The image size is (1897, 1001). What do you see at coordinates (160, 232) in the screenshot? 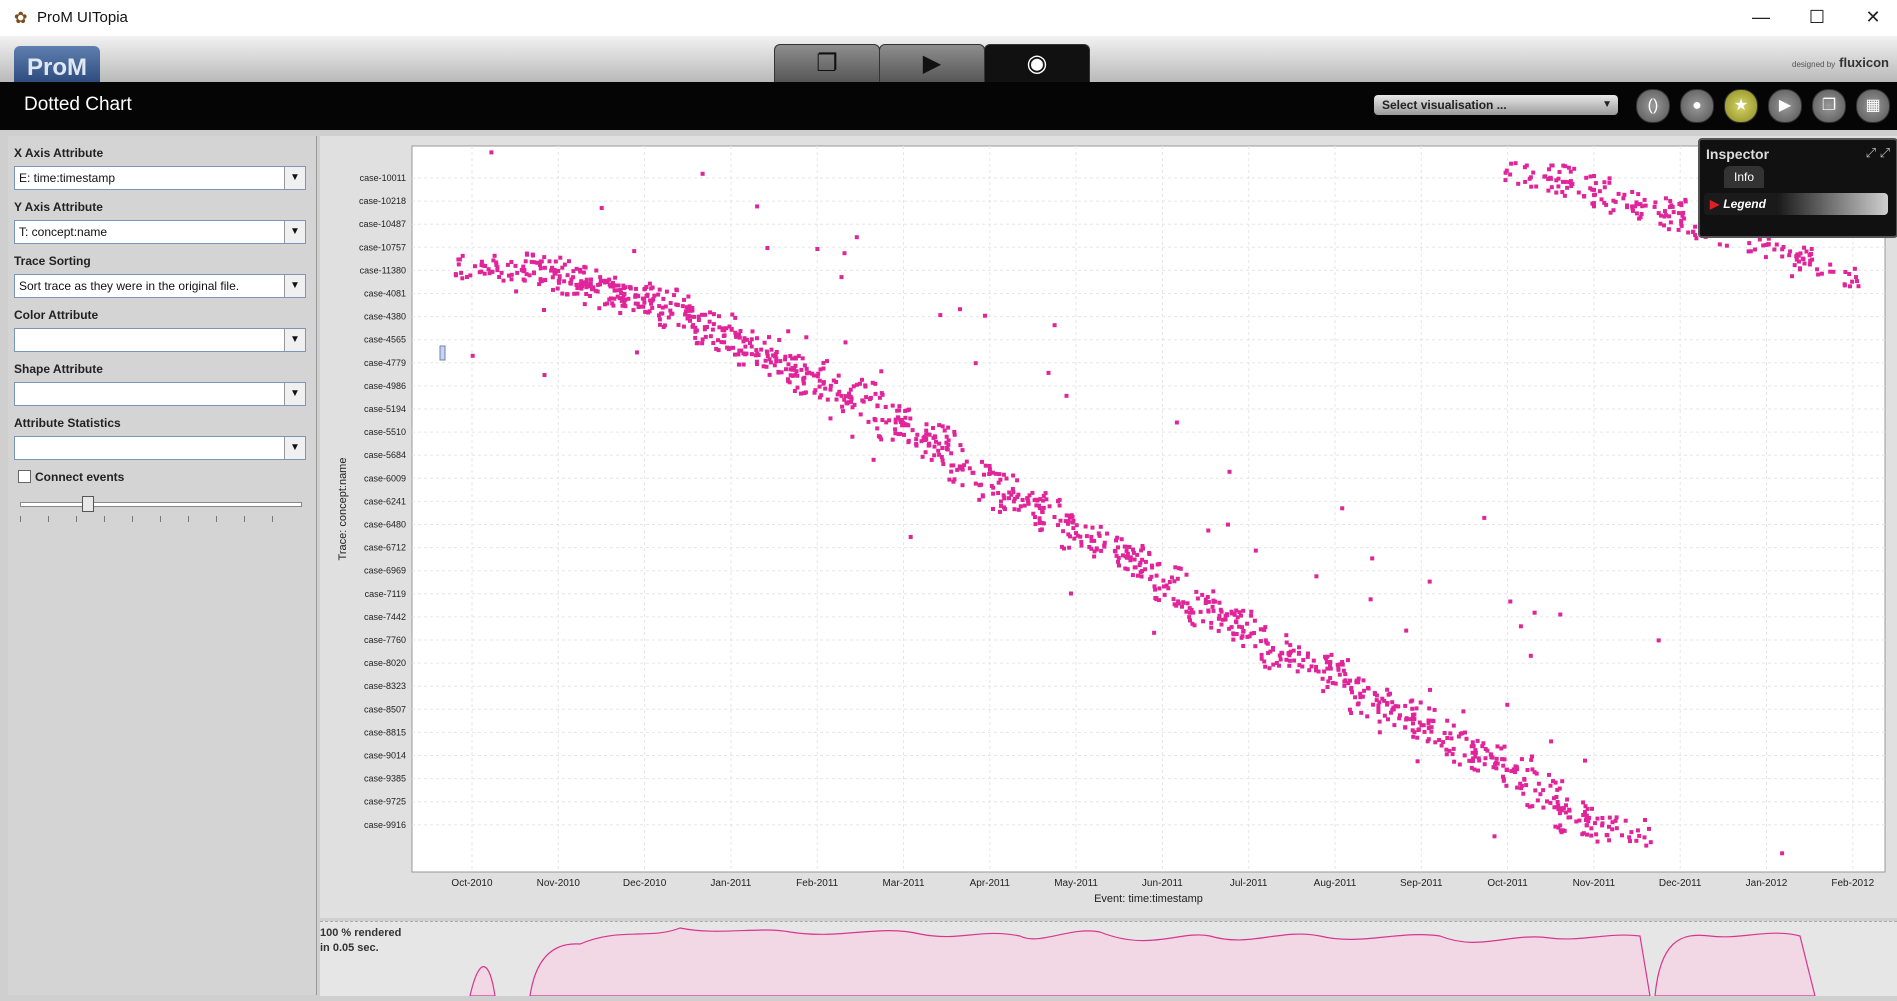
I see `y-axis-select: T: concept:name ▼` at bounding box center [160, 232].